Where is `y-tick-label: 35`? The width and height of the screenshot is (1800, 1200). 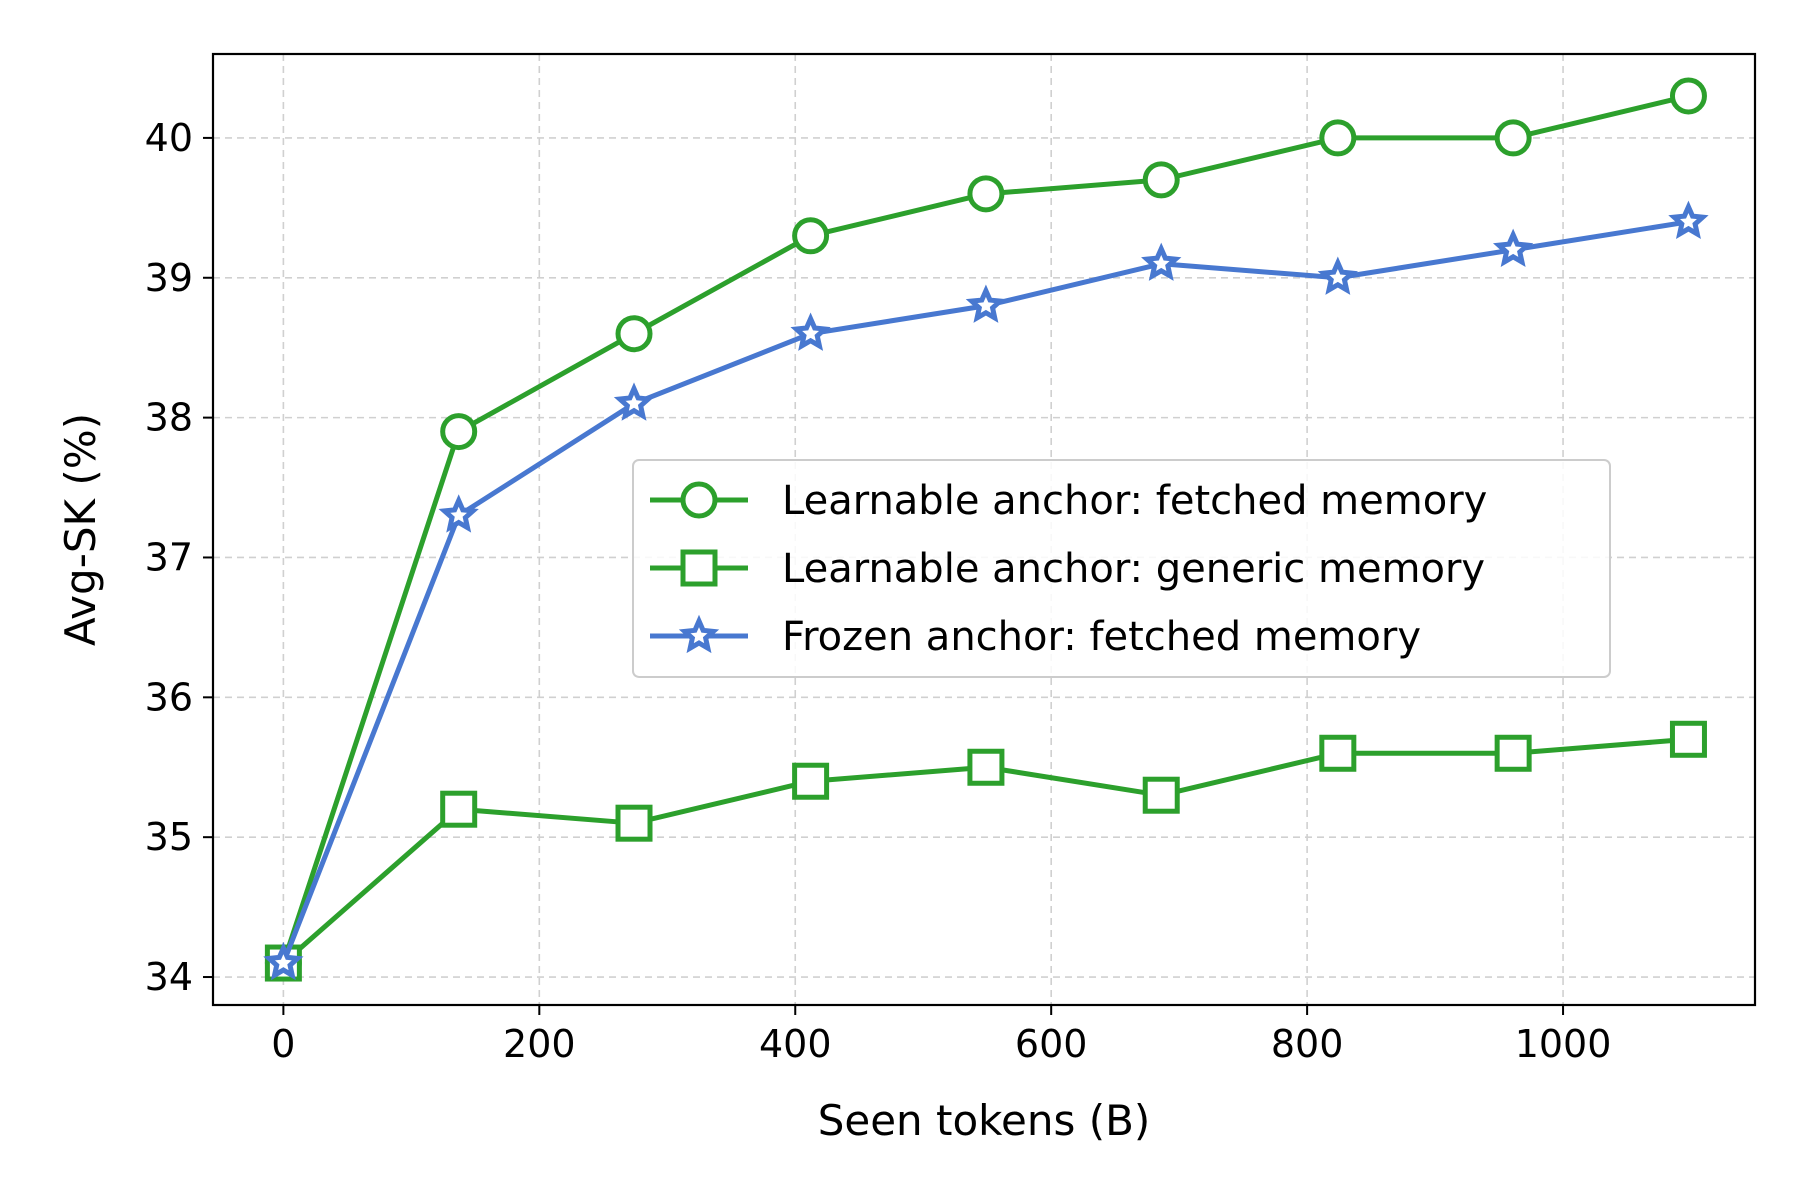 y-tick-label: 35 is located at coordinates (169, 837).